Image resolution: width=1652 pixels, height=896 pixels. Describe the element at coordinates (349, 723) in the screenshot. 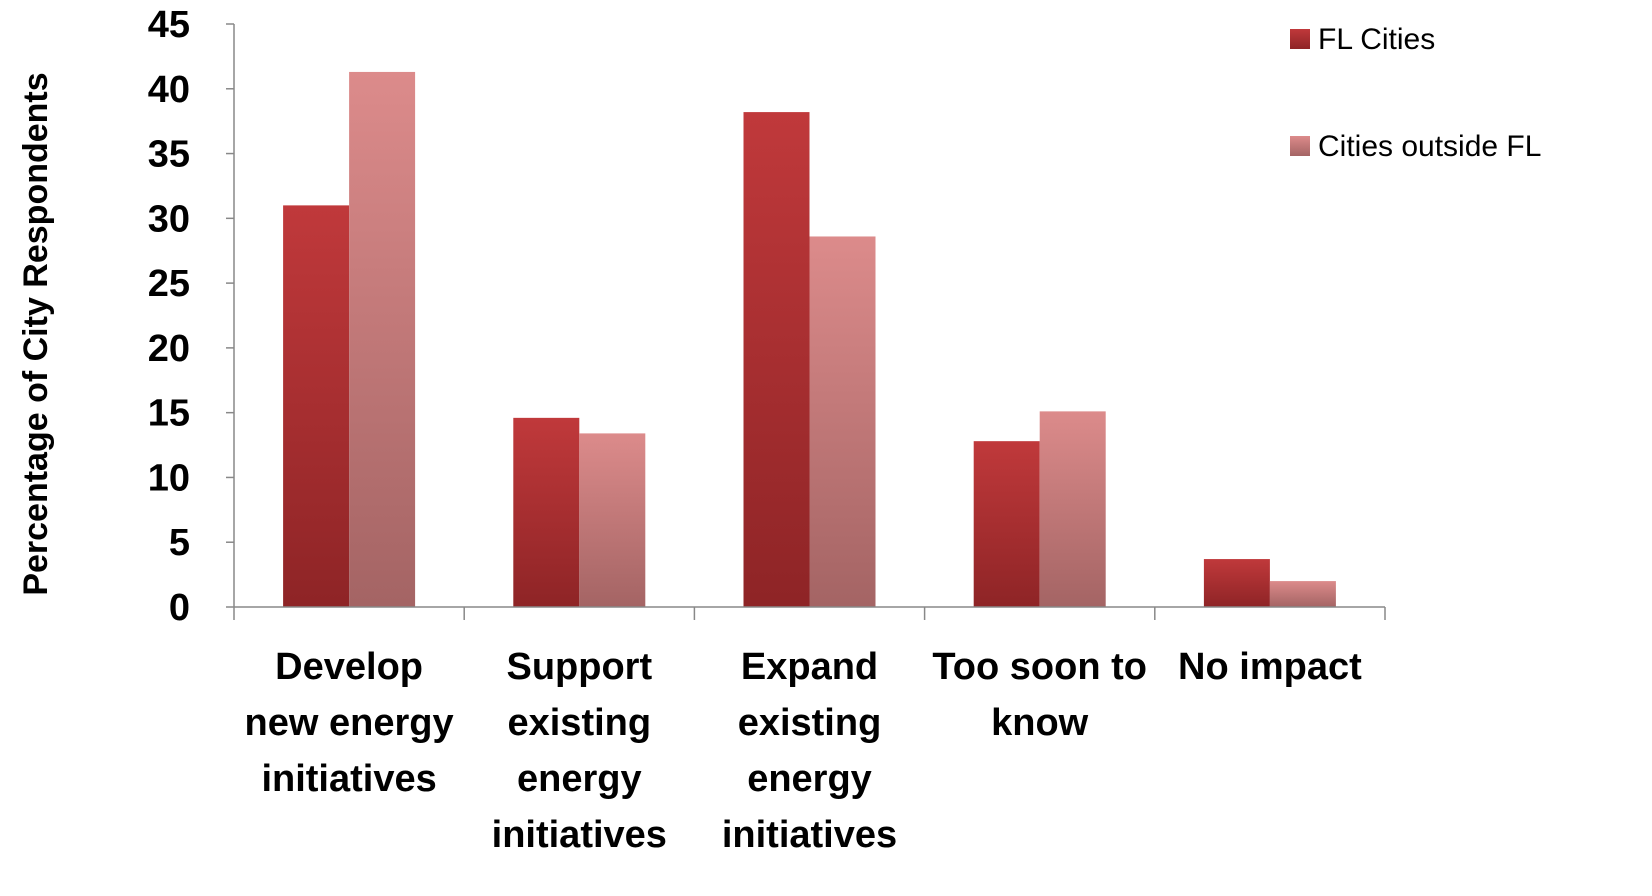

I see `x-category-label: Develop new energy initiatives` at that location.